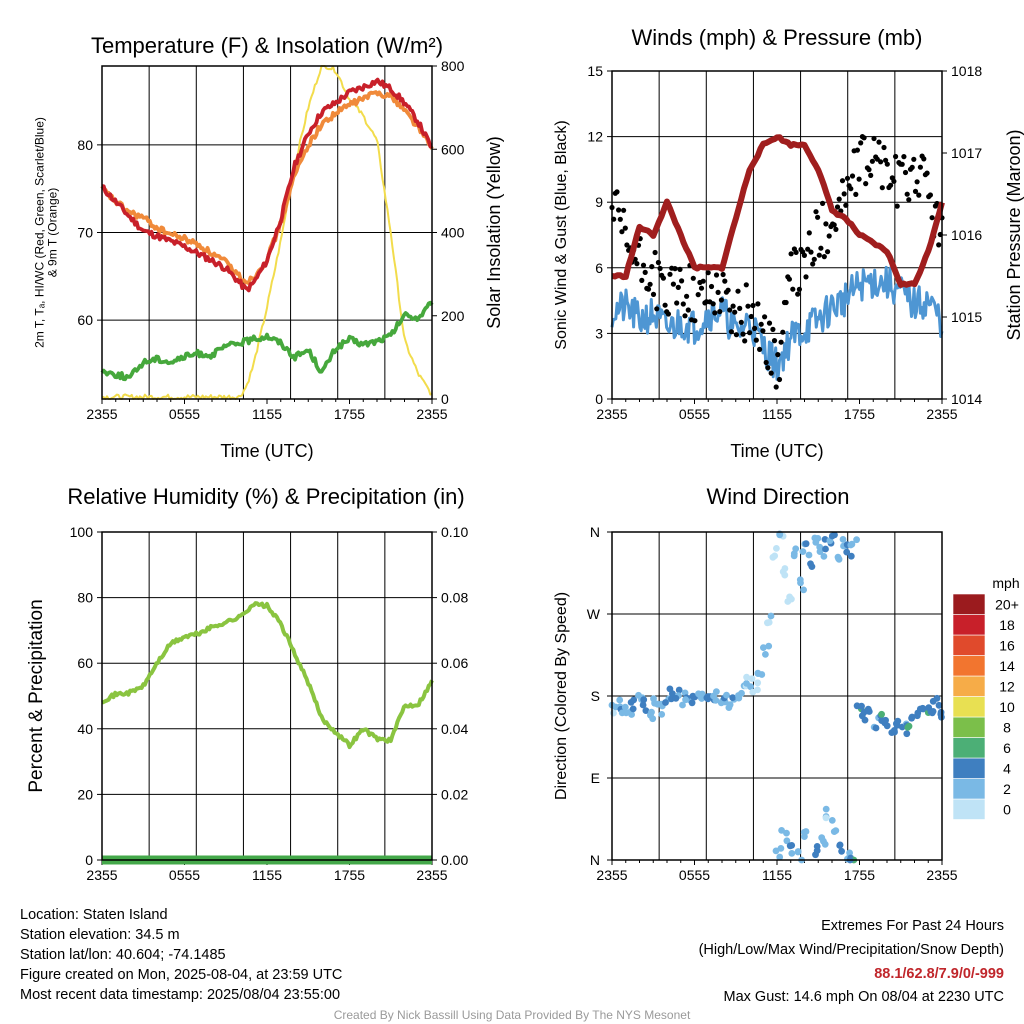 The width and height of the screenshot is (1024, 1024). Describe the element at coordinates (777, 696) in the screenshot. I see `wdir-plot-frame` at that location.